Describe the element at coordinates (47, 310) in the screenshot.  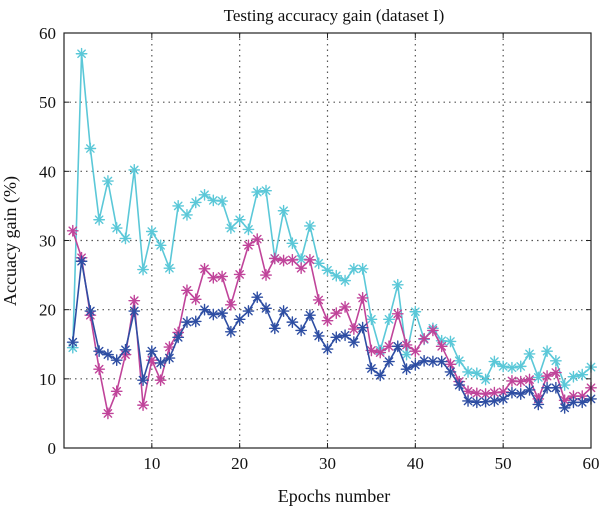
I see `y-tick-label: 20` at that location.